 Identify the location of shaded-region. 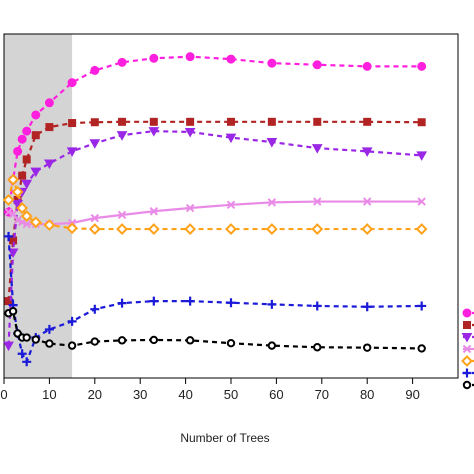
(38, 206).